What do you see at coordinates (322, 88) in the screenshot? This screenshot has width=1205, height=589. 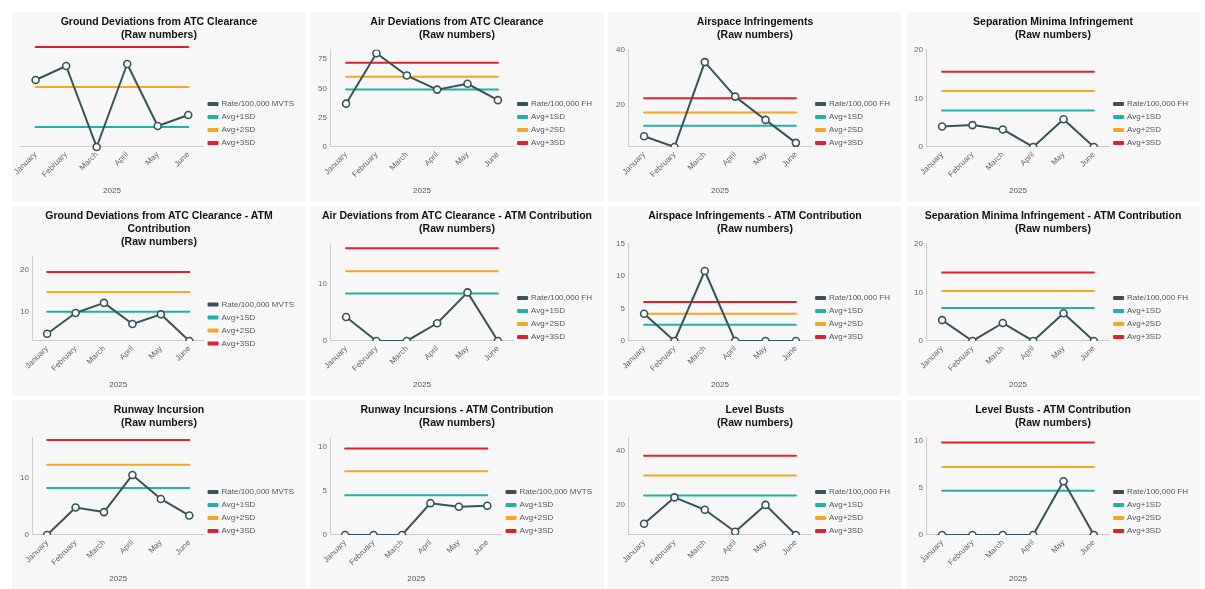 I see `y-tick-label: 50` at bounding box center [322, 88].